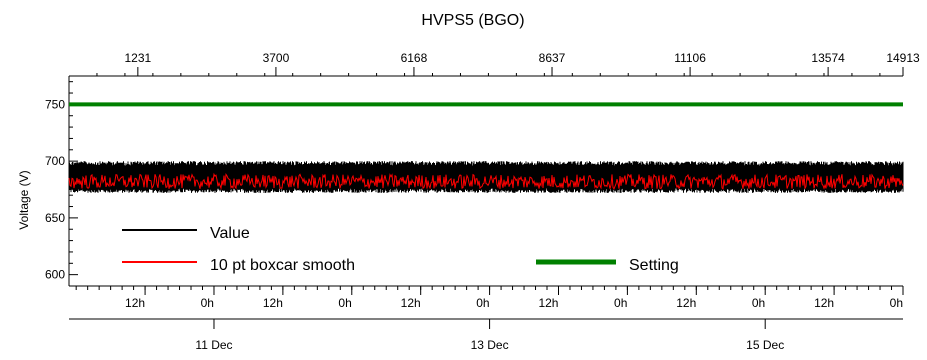 The image size is (927, 360). Describe the element at coordinates (414, 58) in the screenshot. I see `top-tick-label: 6168` at that location.